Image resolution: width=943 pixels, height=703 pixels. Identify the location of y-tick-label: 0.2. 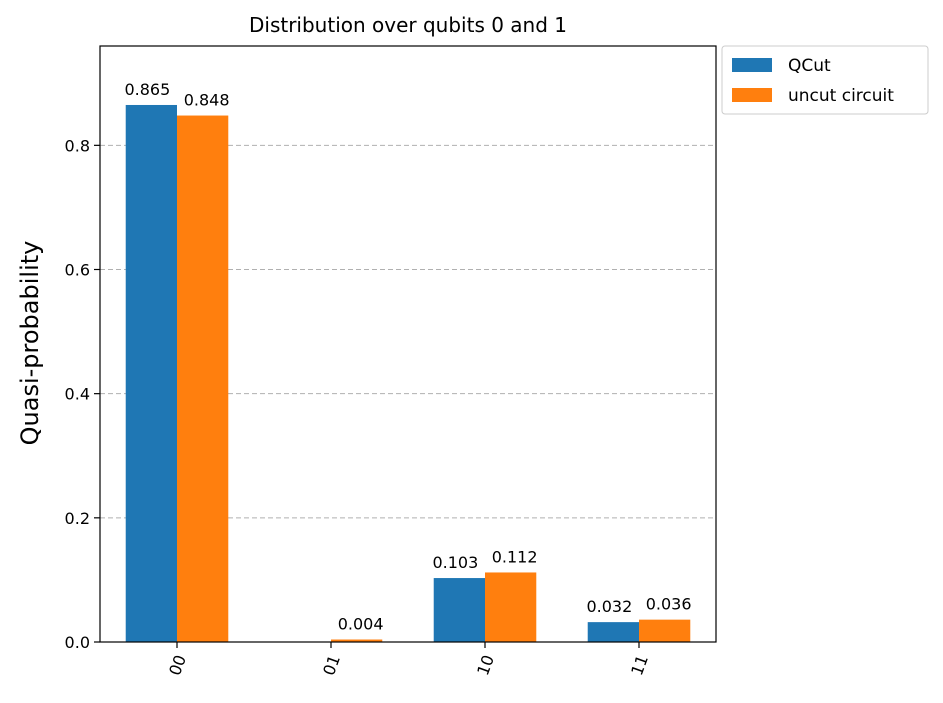
(77, 518).